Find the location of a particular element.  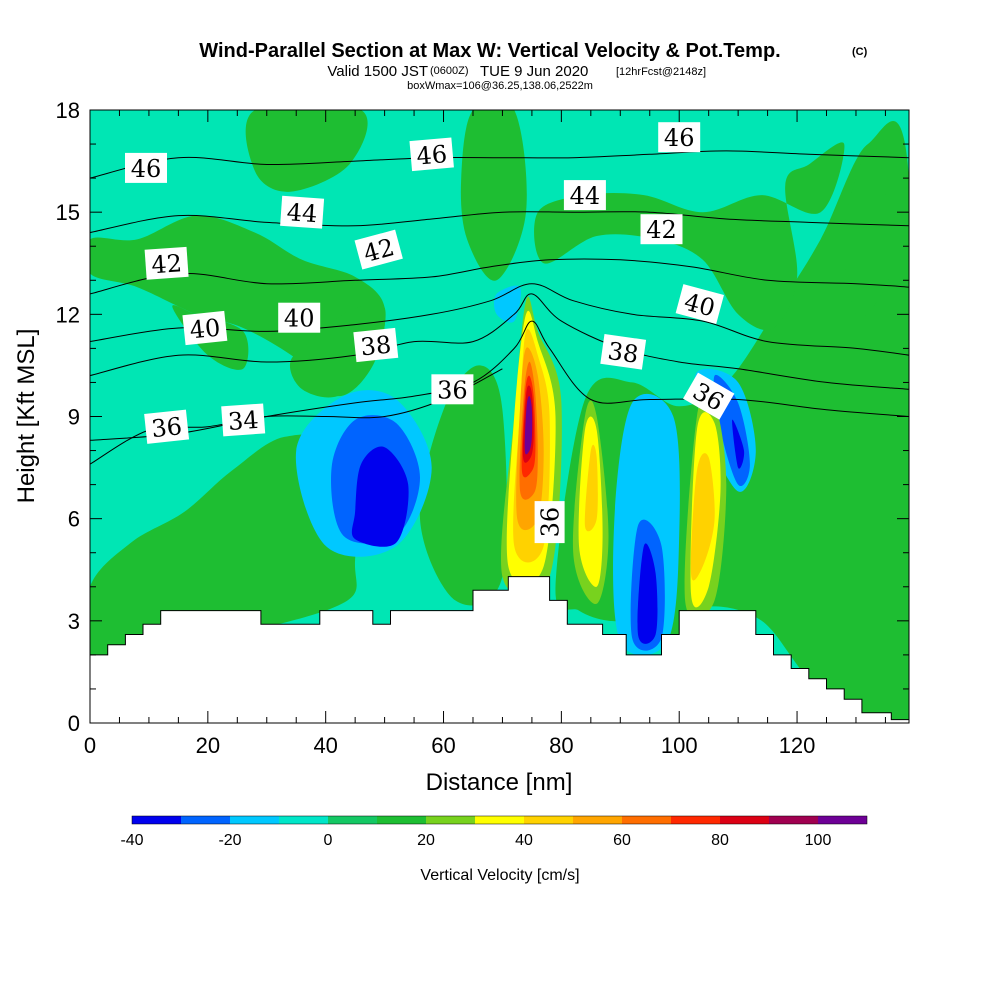

colorbar-tick-label: 40 is located at coordinates (524, 840).